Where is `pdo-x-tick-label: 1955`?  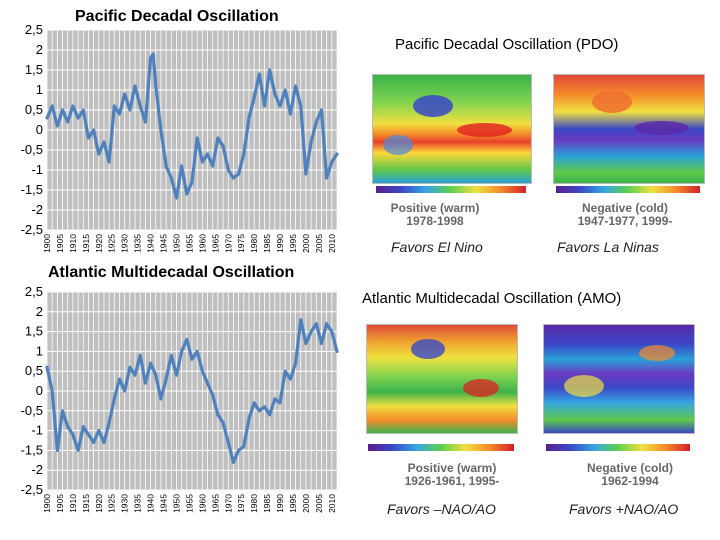
pdo-x-tick-label: 1955 is located at coordinates (189, 243).